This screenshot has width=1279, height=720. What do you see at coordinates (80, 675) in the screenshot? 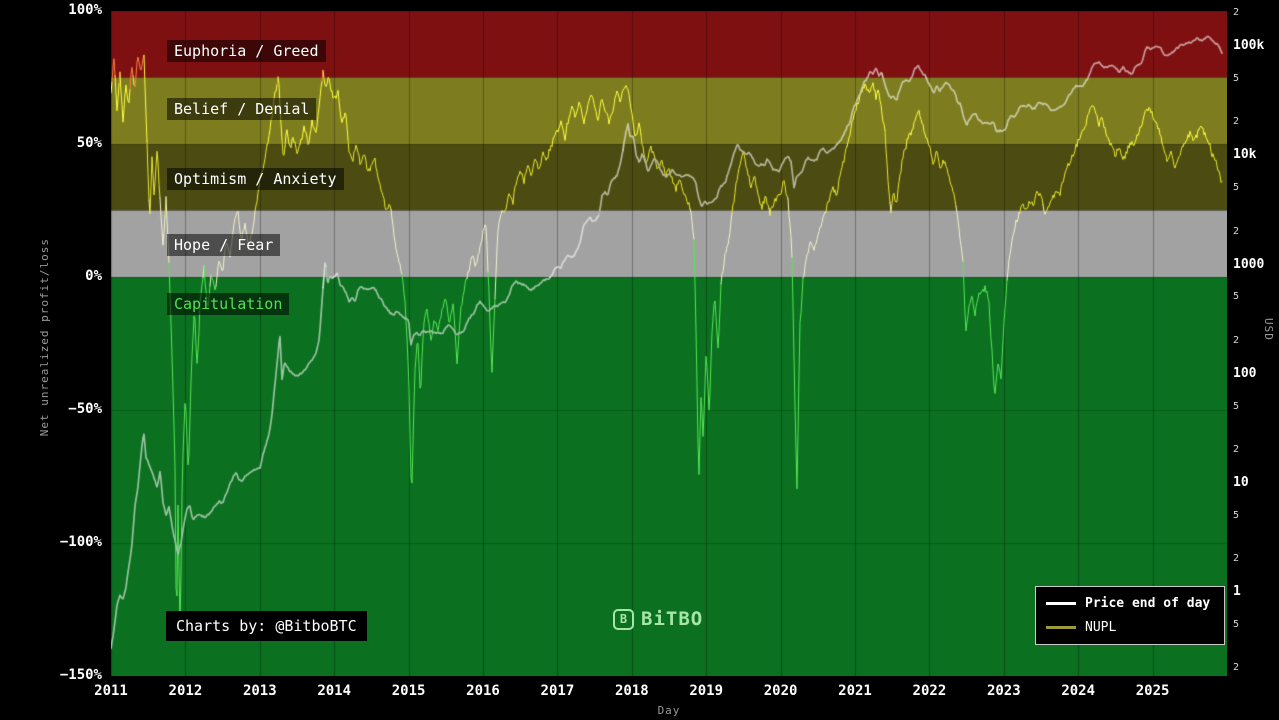
I see `y-axis-left-tick: −150%` at bounding box center [80, 675].